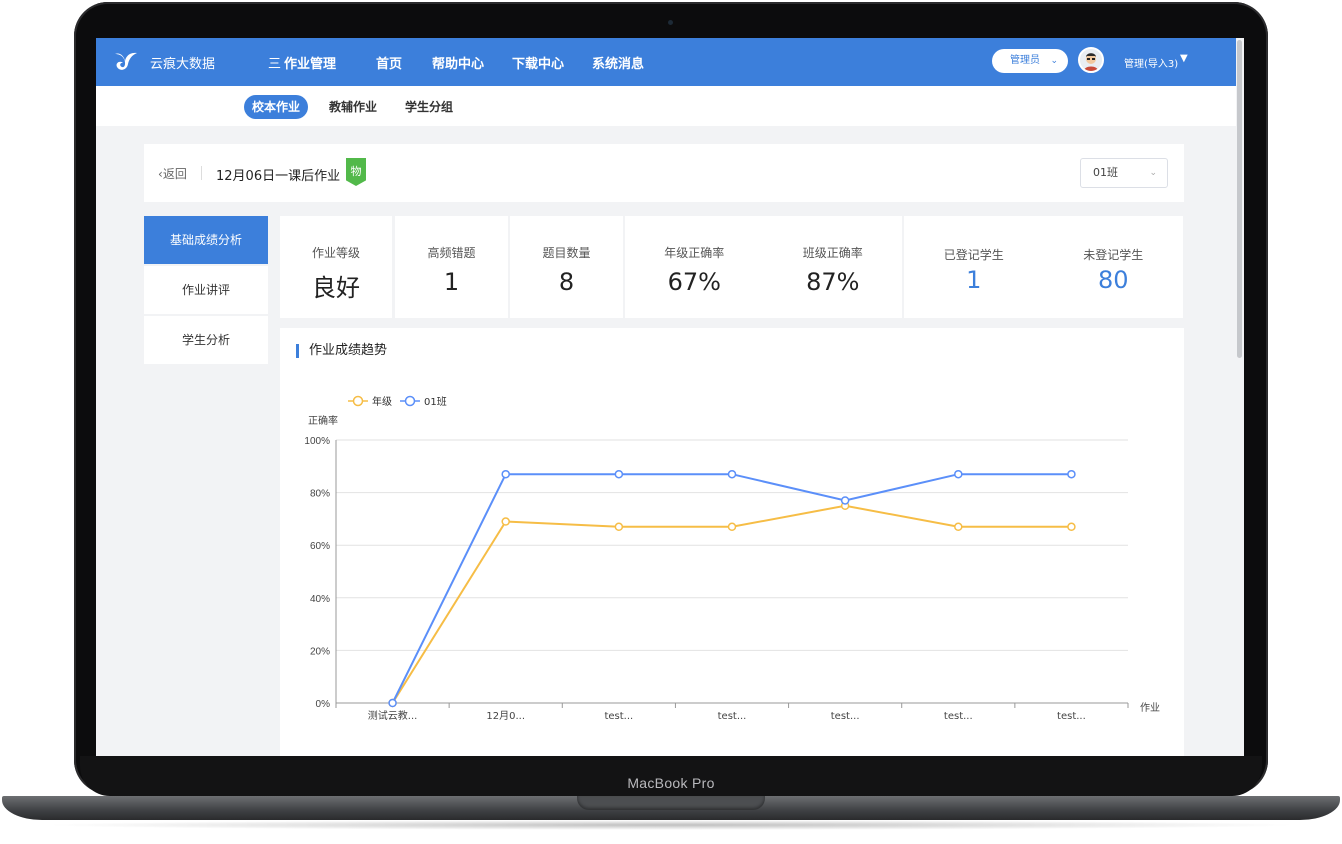 This screenshot has width=1342, height=844. Describe the element at coordinates (671, 783) in the screenshot. I see `device-brand: MacBook Pro` at that location.